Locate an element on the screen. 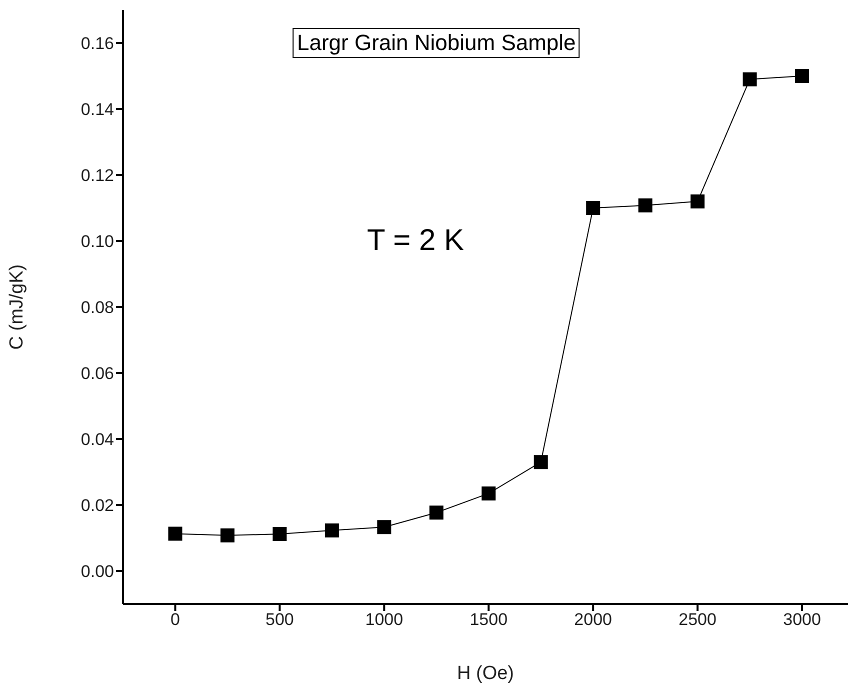 The image size is (850, 684). y-tick-label: 0.16 is located at coordinates (97, 44).